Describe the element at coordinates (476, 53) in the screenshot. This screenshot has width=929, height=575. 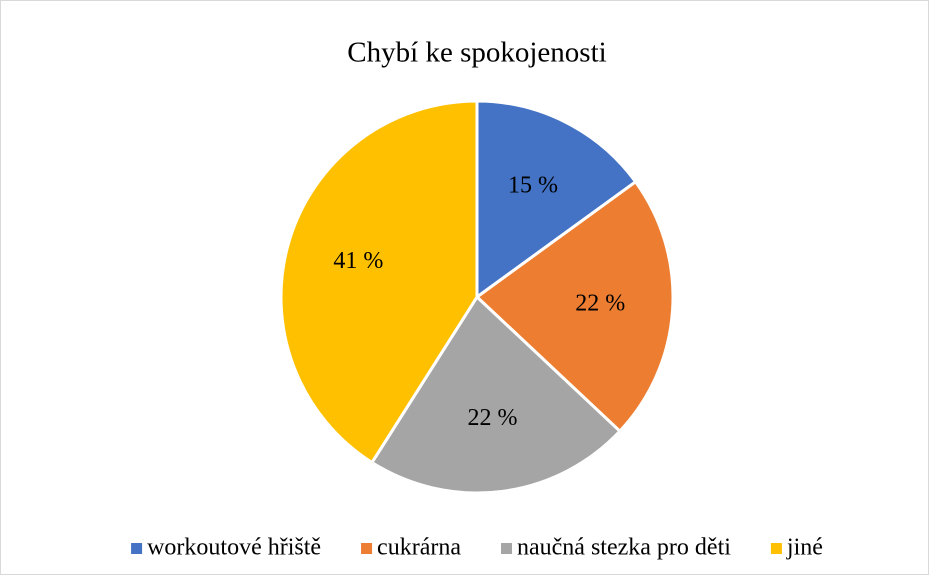
I see `chart-title: Chybí ke spokojenosti` at that location.